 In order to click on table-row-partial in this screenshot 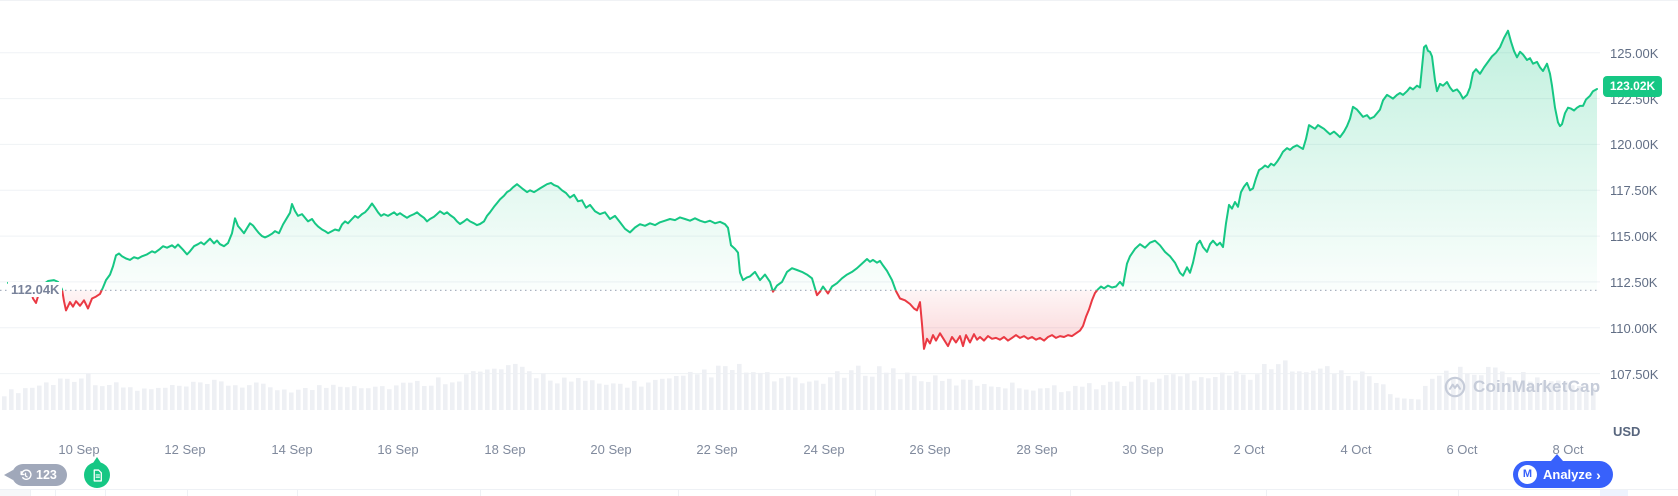, I will do `click(839, 492)`.